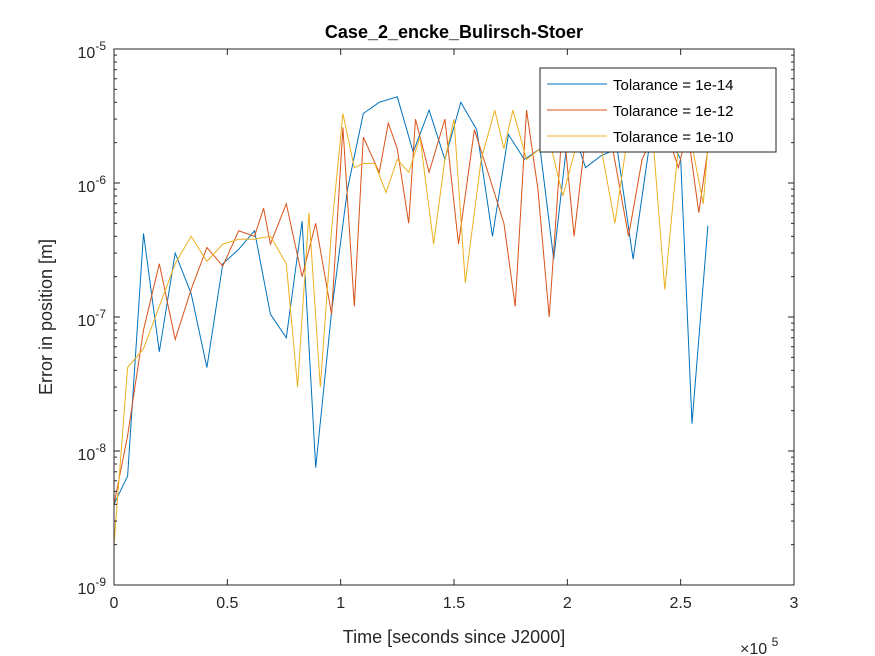  I want to click on y-tick-label: 10⁻⁸, so click(92, 452).